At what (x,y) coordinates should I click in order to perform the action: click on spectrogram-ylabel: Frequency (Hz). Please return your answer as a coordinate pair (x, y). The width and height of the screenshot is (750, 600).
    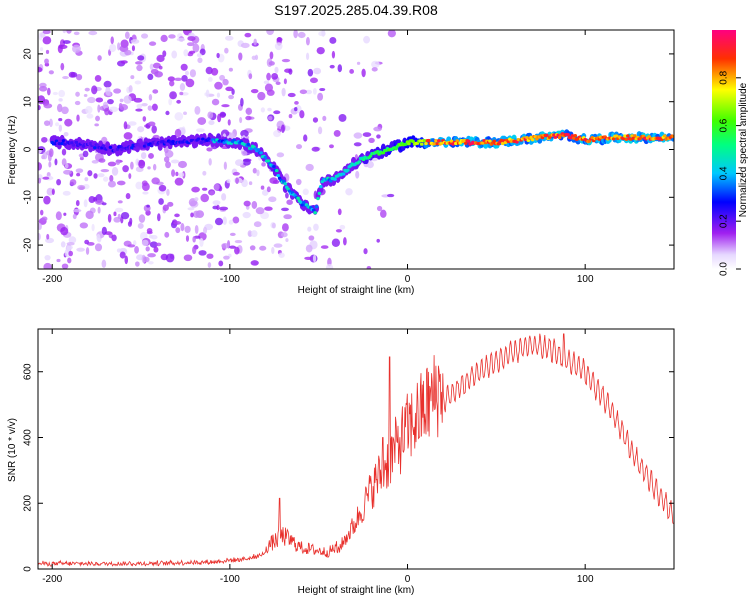
    Looking at the image, I should click on (12, 150).